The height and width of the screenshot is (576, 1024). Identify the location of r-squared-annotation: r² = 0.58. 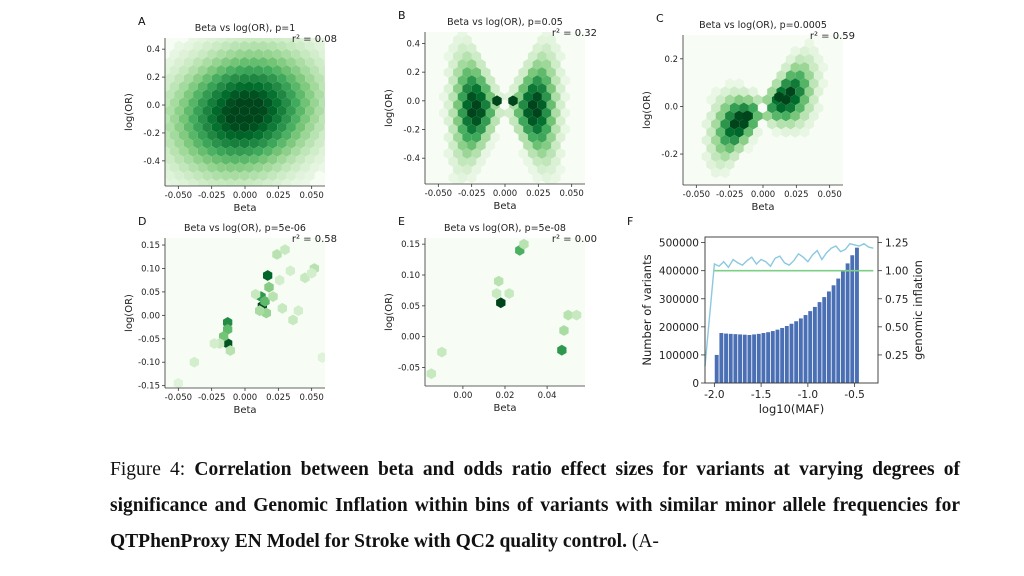
(314, 239).